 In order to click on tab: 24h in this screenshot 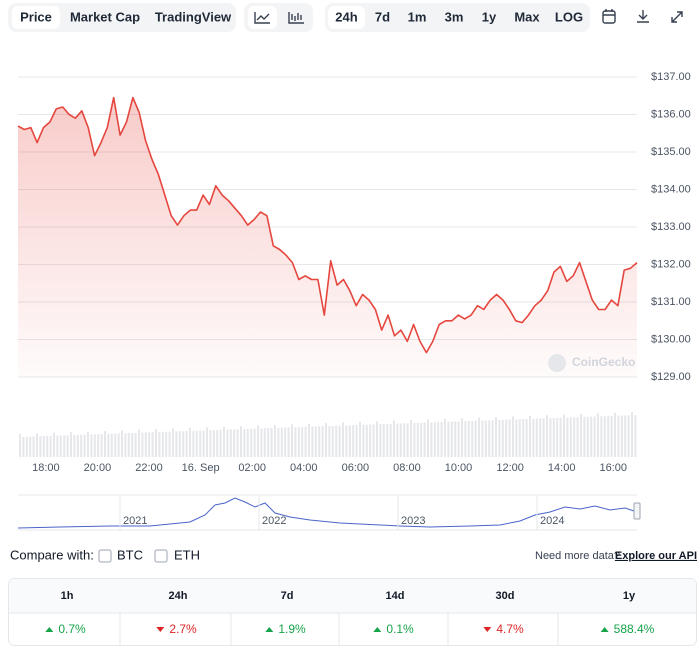, I will do `click(346, 16)`.